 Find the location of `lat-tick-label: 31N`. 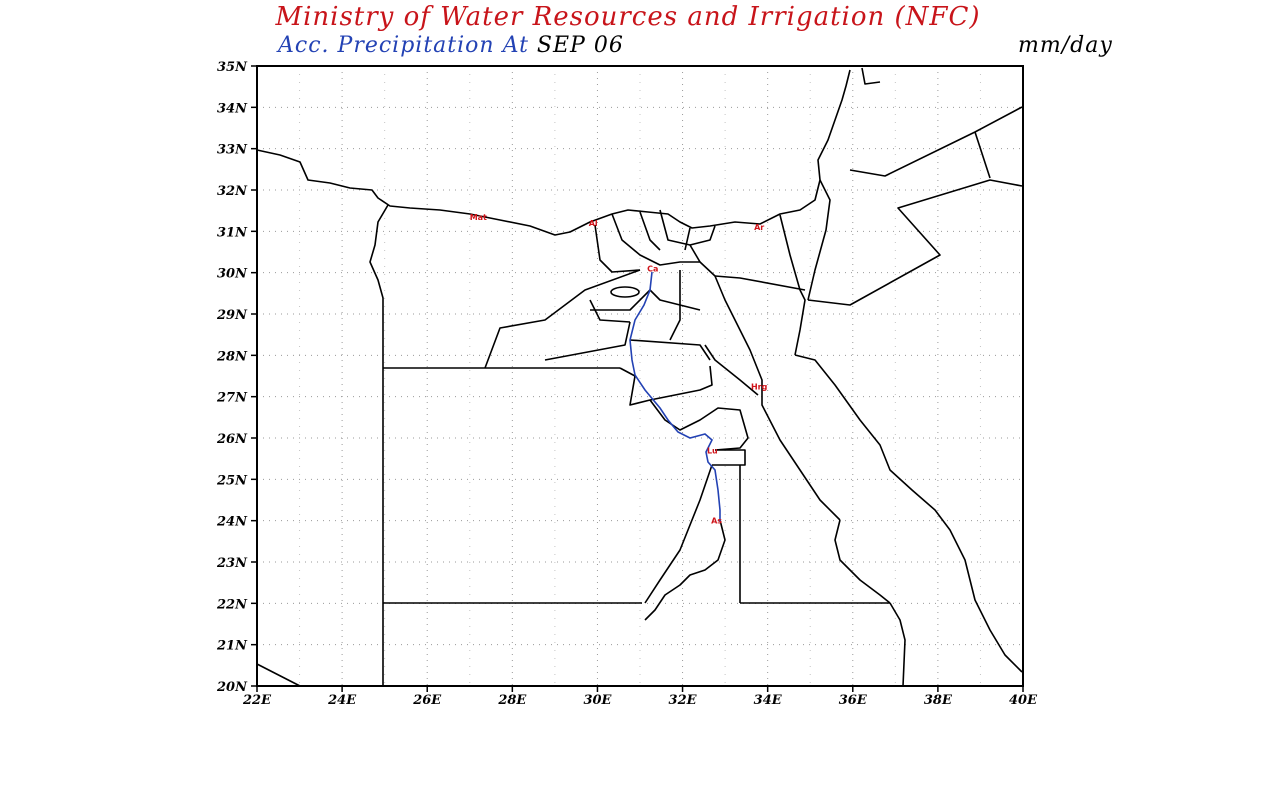

lat-tick-label: 31N is located at coordinates (232, 232).